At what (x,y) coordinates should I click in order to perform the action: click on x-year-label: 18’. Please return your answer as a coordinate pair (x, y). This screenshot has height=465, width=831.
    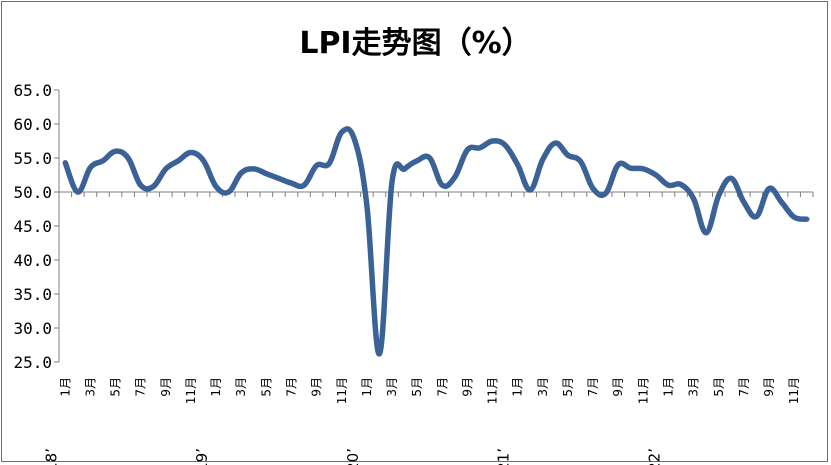
    Looking at the image, I should click on (51, 456).